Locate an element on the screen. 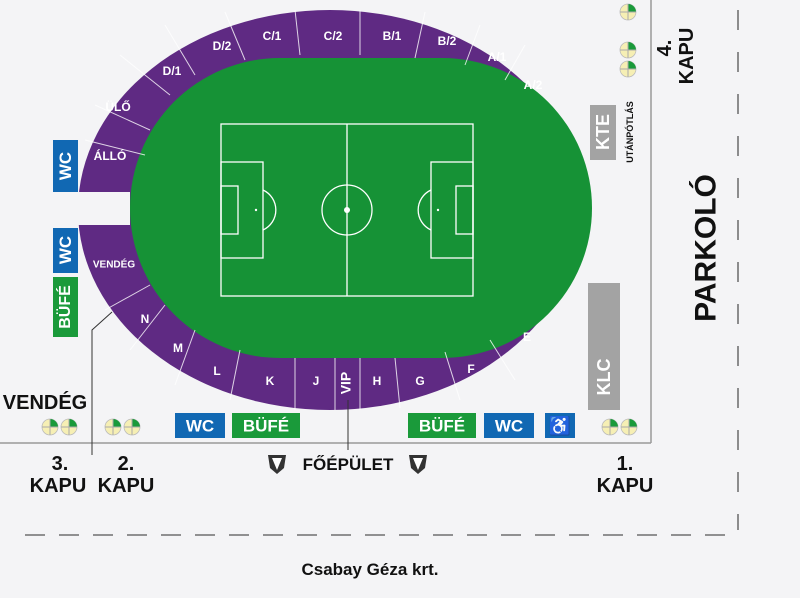 This screenshot has height=598, width=800. wc-bottom-left: WC is located at coordinates (200, 425).